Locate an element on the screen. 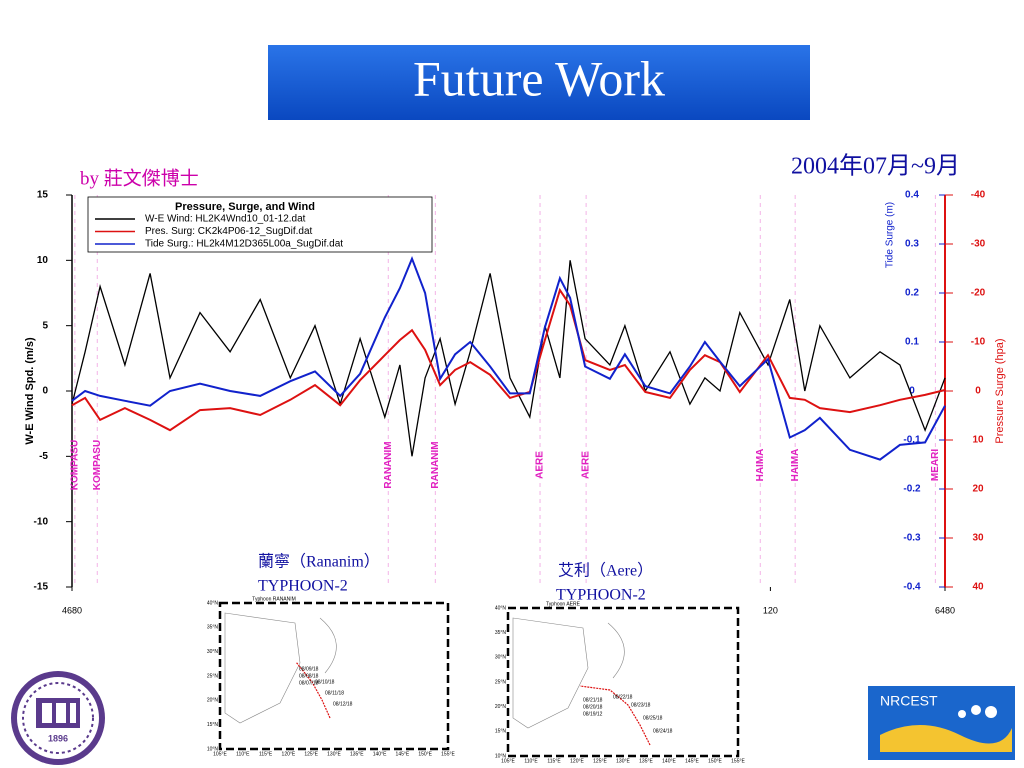 The image size is (1024, 768). map-date-label: 08/24/18 is located at coordinates (663, 731).